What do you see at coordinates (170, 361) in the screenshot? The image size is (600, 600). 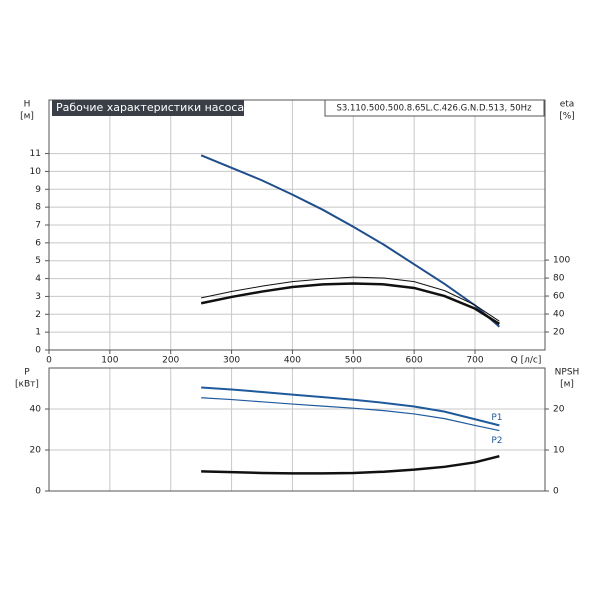 I see `x-tick-label: 200` at bounding box center [170, 361].